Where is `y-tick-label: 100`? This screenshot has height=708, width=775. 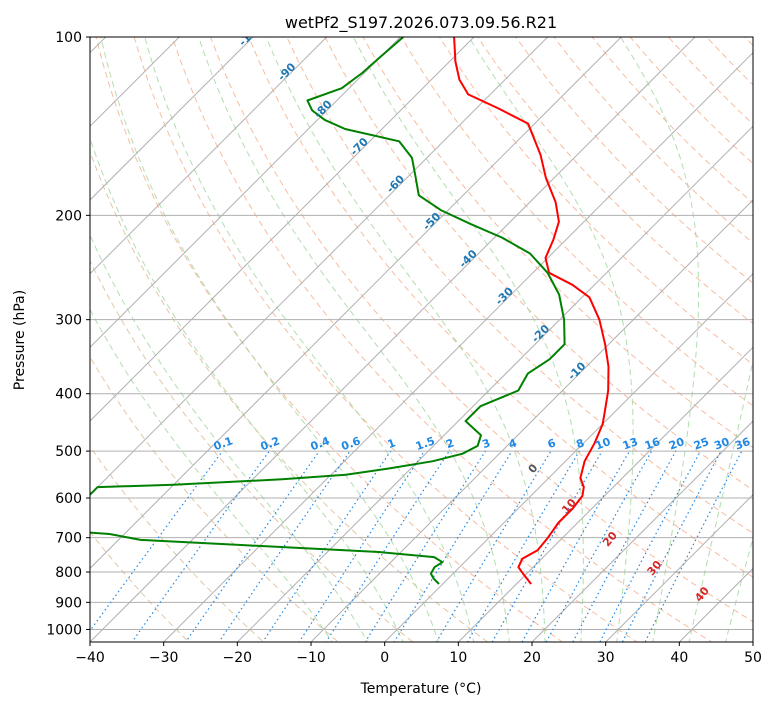
y-tick-label: 100 is located at coordinates (68, 38).